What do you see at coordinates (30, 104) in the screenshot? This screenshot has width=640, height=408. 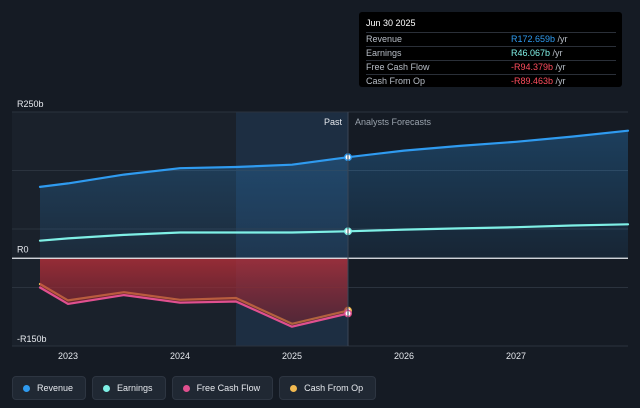 I see `y-tick-label: R250b` at bounding box center [30, 104].